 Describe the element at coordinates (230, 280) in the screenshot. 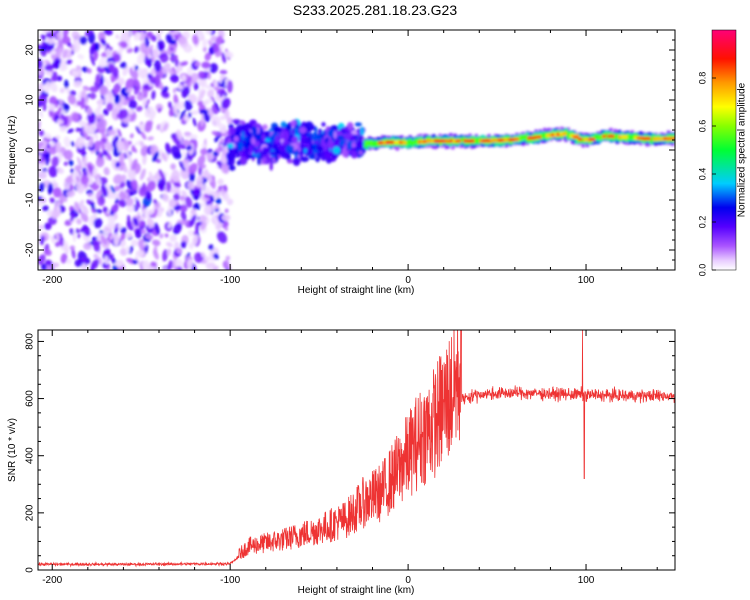

I see `x-tick-label: -100` at that location.